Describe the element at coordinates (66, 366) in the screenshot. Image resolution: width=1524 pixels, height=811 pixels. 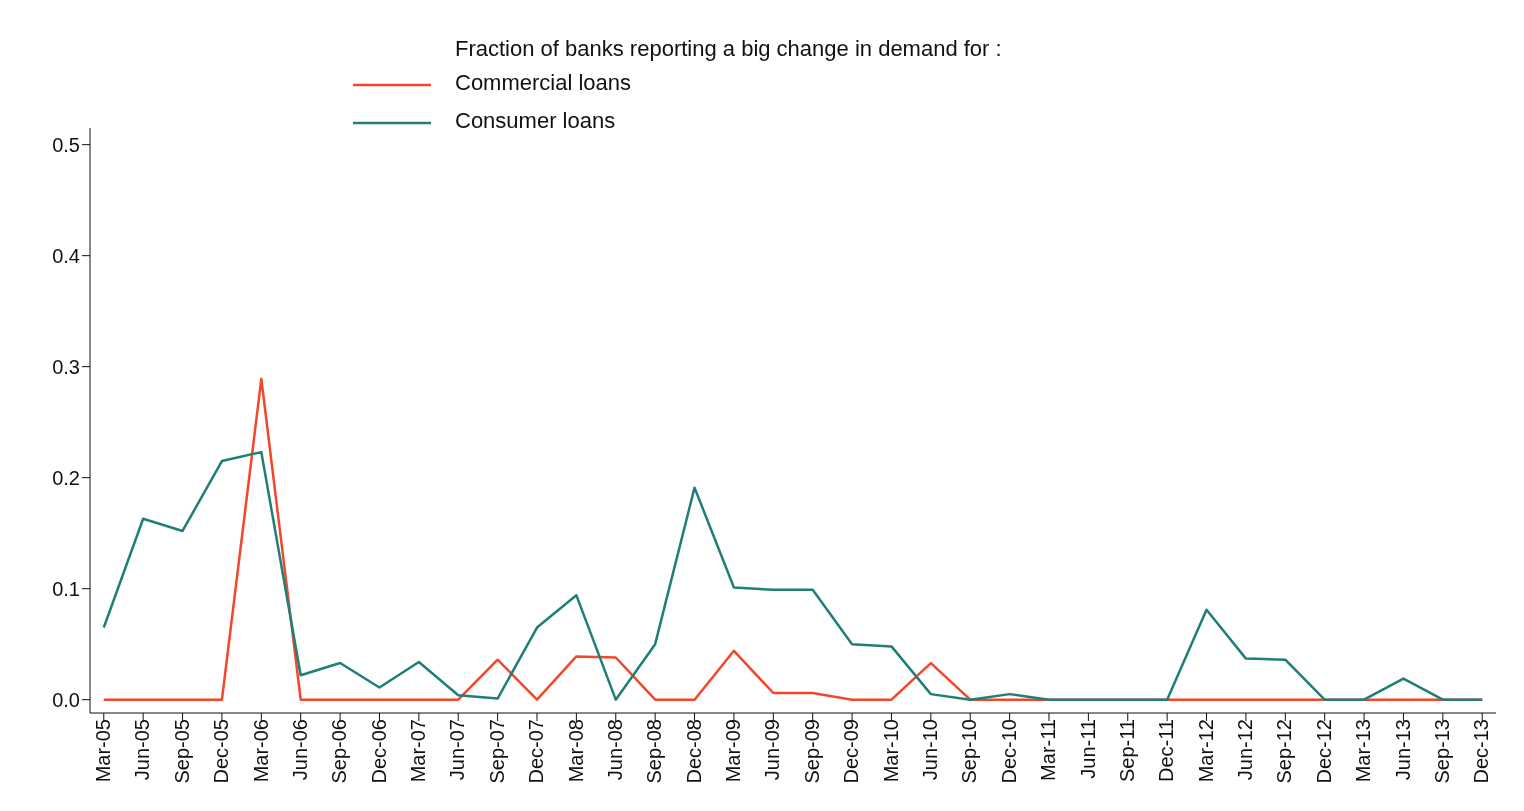
I see `y-tick-label: 0.3` at that location.